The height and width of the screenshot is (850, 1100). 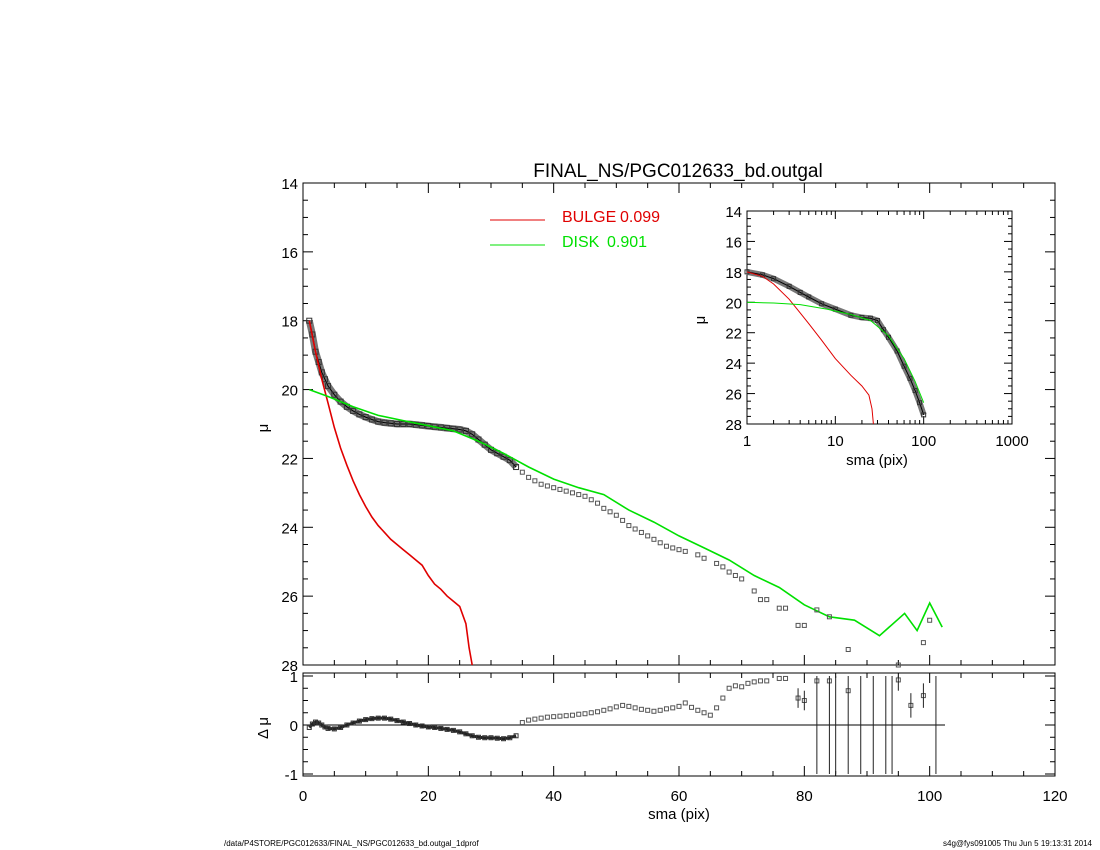 What do you see at coordinates (289, 391) in the screenshot?
I see `main-y-tick-label: 20` at bounding box center [289, 391].